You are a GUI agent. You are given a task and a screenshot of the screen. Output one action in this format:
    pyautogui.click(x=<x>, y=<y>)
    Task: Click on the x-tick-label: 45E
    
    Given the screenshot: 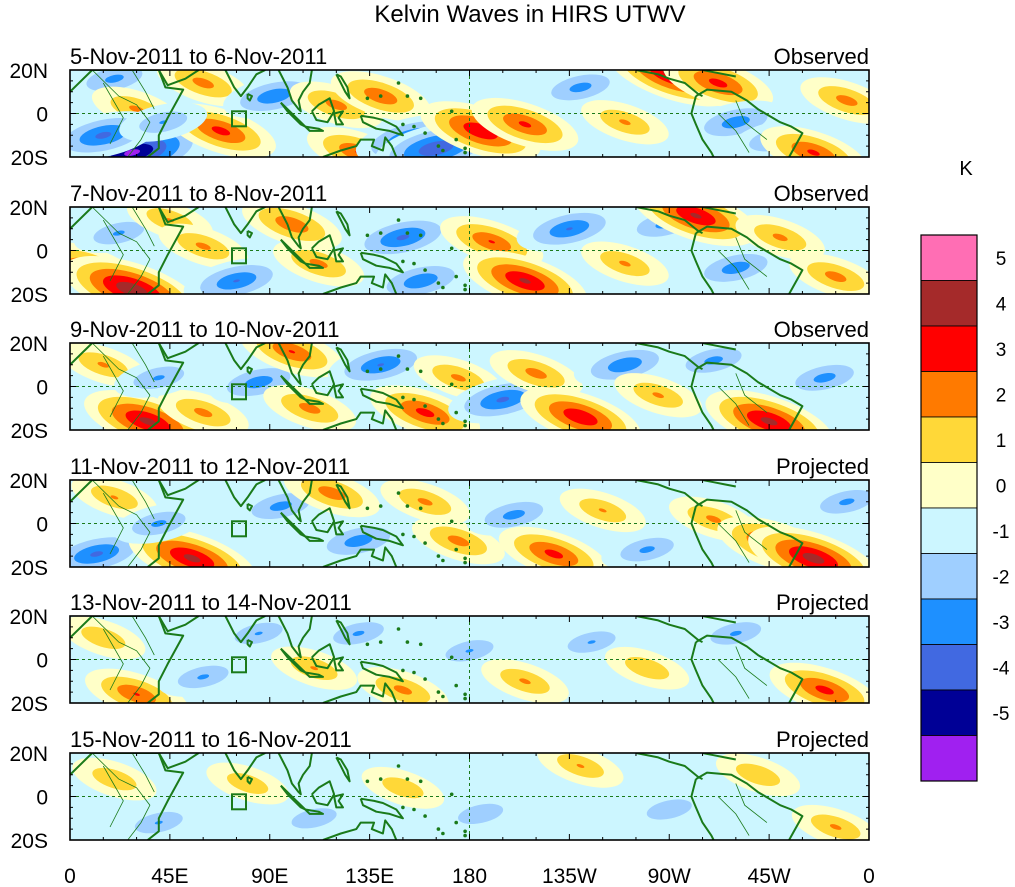 What is the action you would take?
    pyautogui.click(x=169, y=876)
    